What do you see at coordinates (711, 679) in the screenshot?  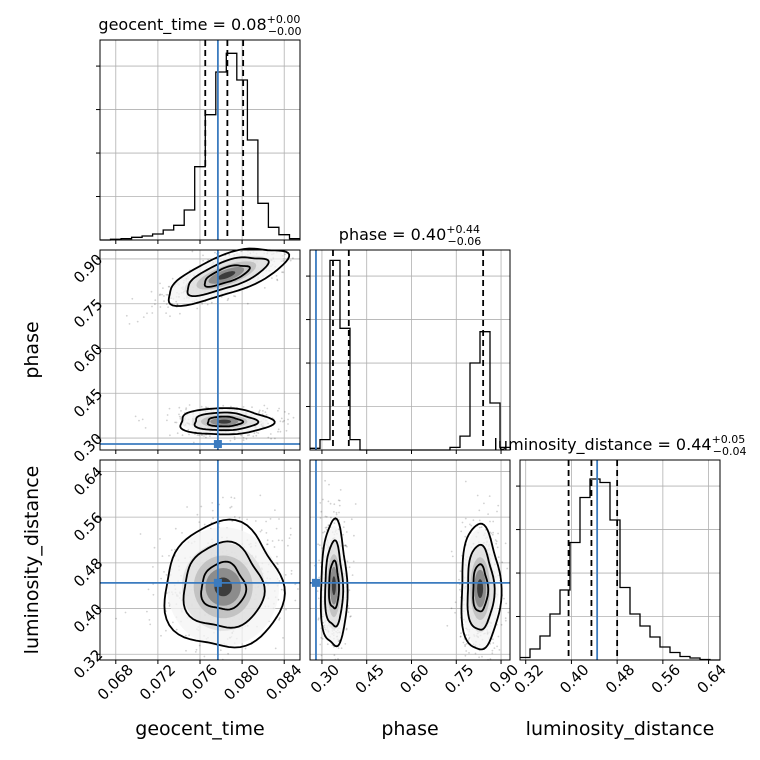 I see `x-tick-label: 0.64` at bounding box center [711, 679].